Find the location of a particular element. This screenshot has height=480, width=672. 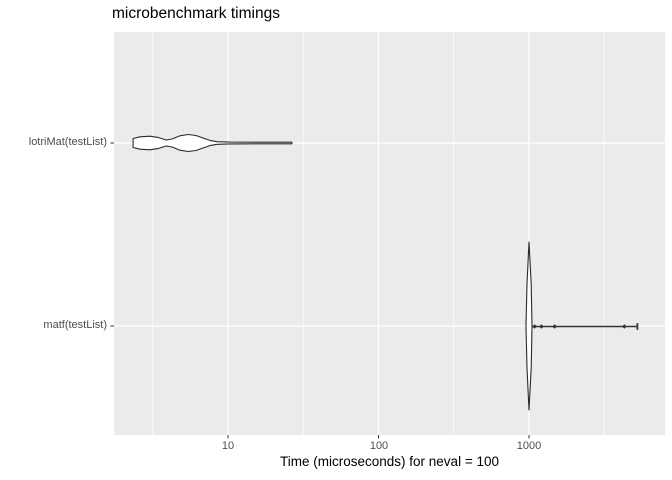

x-tick-label-1000: 1000 is located at coordinates (529, 446).